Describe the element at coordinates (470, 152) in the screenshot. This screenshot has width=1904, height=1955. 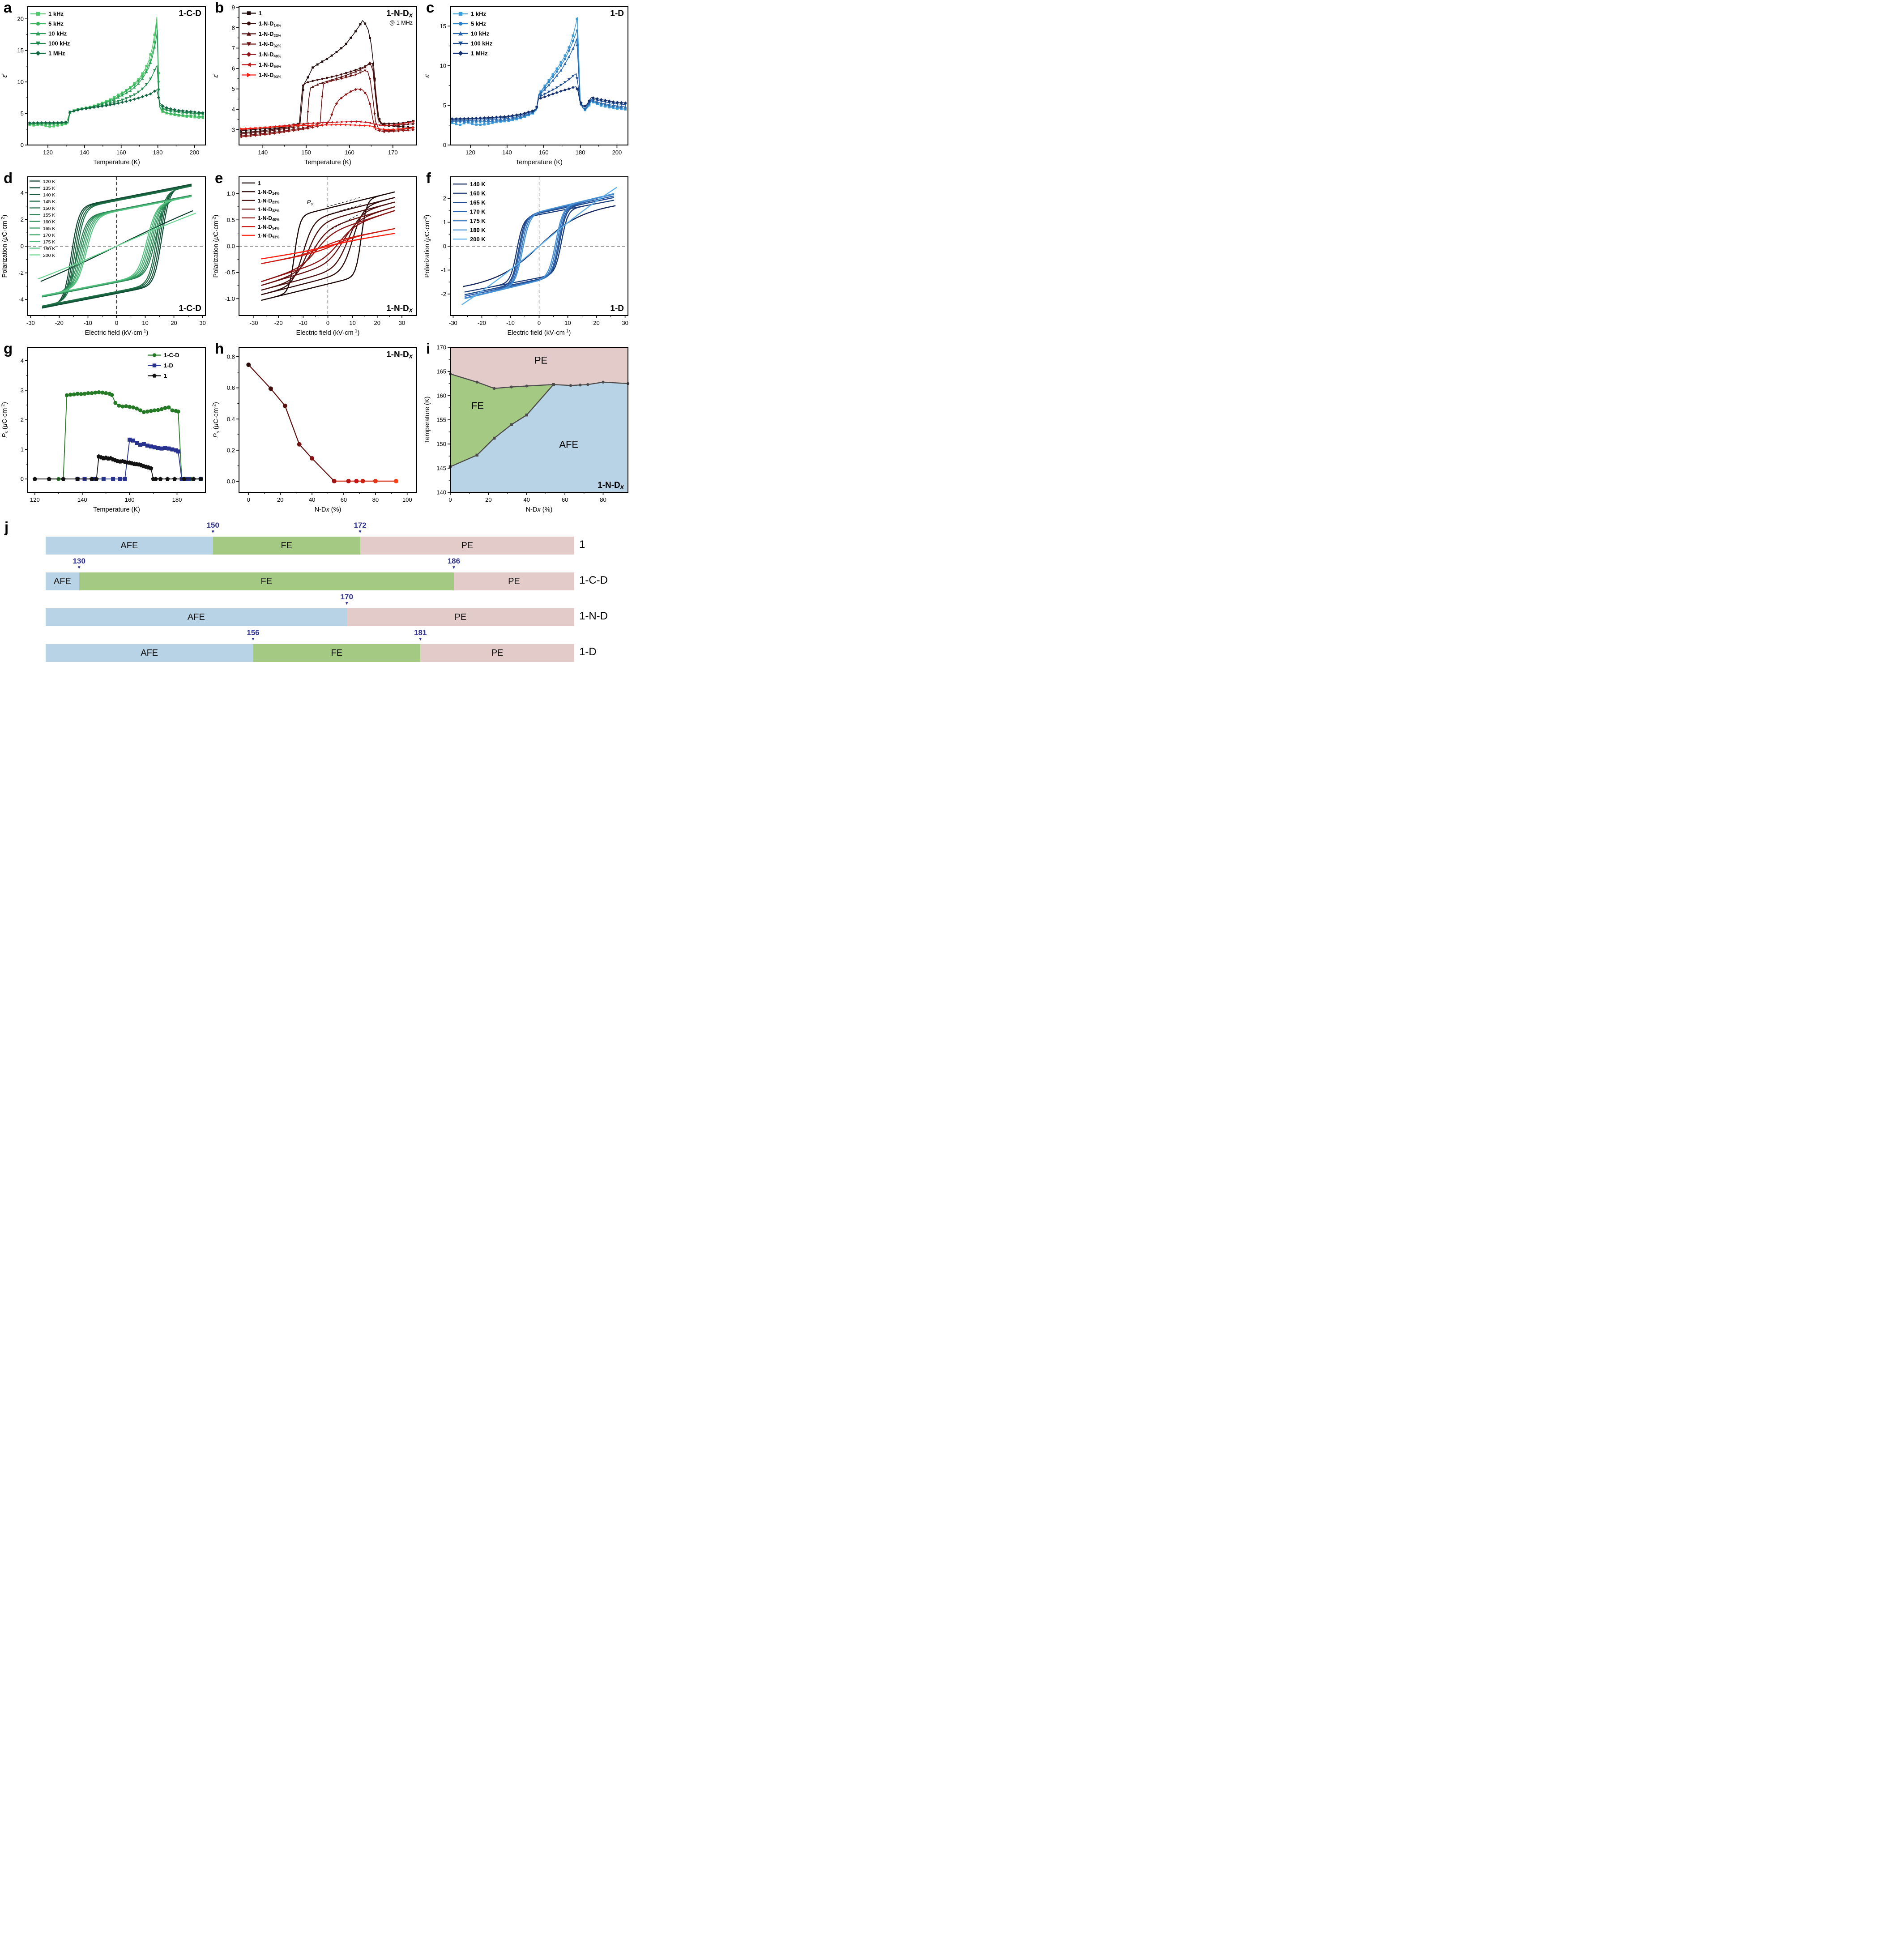
I see `svg-text: 120` at that location.